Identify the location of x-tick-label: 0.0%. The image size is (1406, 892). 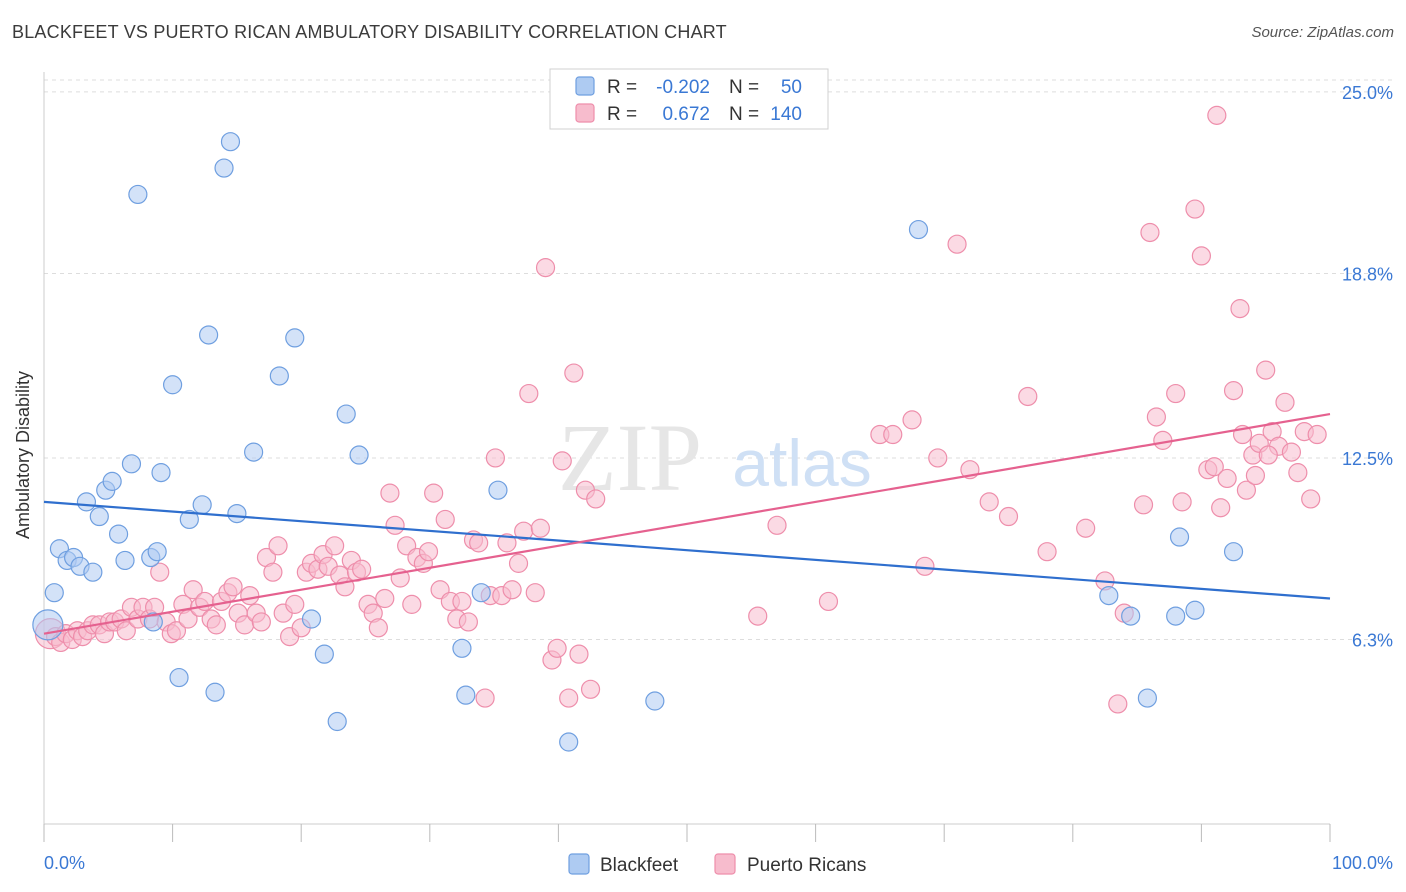
(64, 863).